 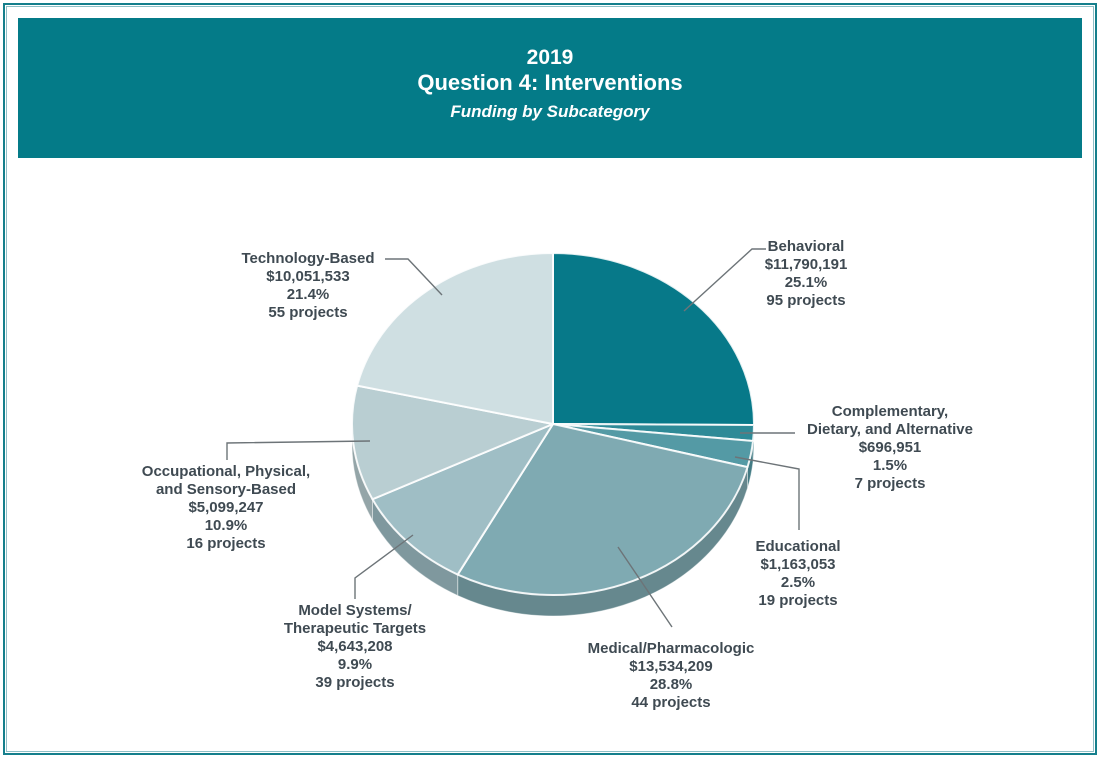 I want to click on leader-line-medical, so click(x=645, y=587).